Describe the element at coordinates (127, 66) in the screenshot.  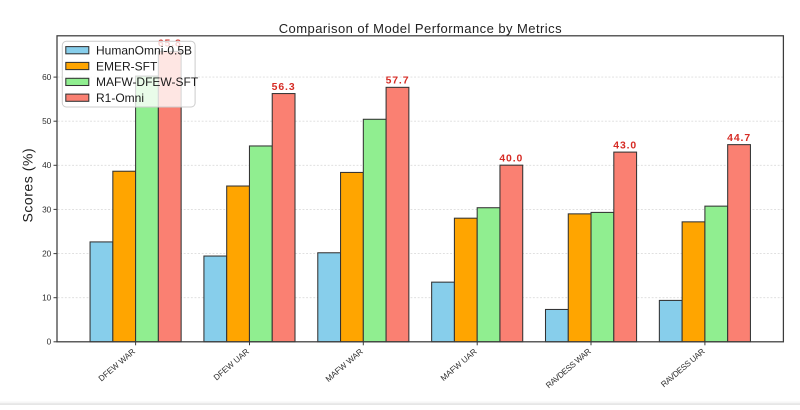
I see `svg-text: EMER-SFT` at that location.